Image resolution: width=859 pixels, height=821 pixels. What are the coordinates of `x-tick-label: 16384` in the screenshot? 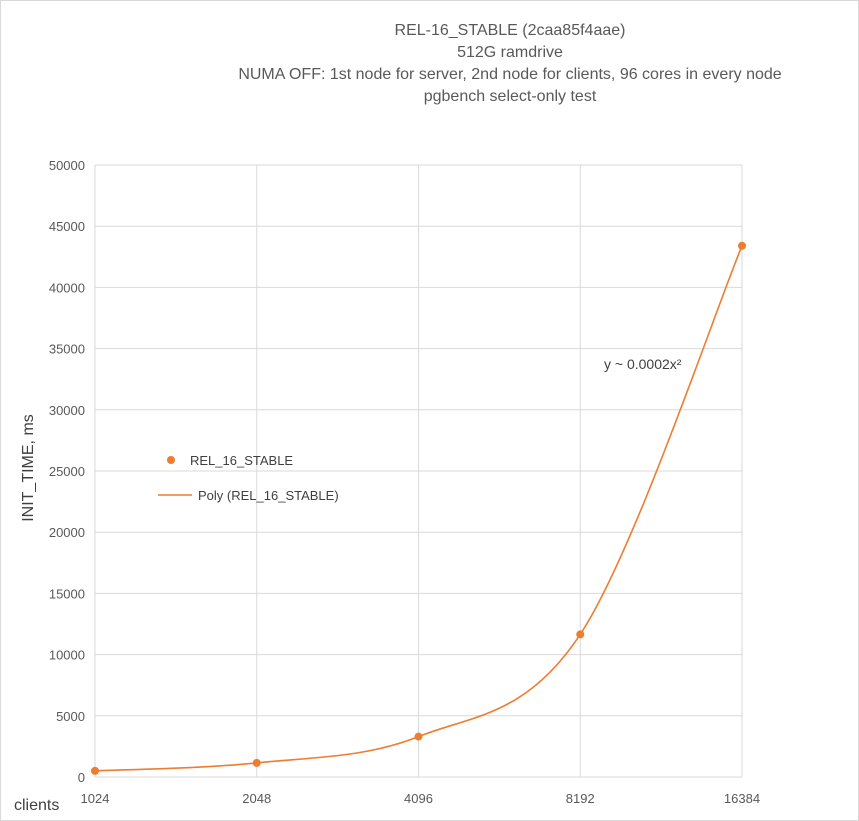 It's located at (742, 798).